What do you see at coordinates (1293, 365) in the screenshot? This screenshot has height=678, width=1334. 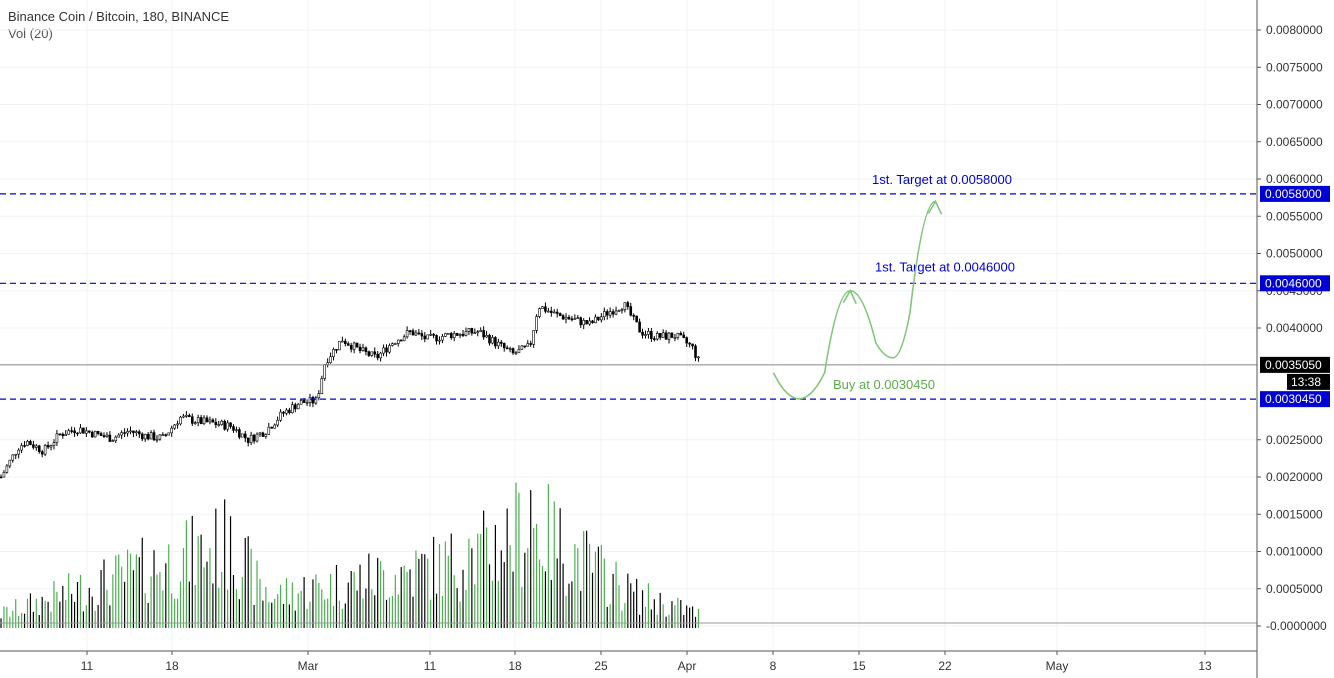 I see `last-price-label: 0.0035050` at bounding box center [1293, 365].